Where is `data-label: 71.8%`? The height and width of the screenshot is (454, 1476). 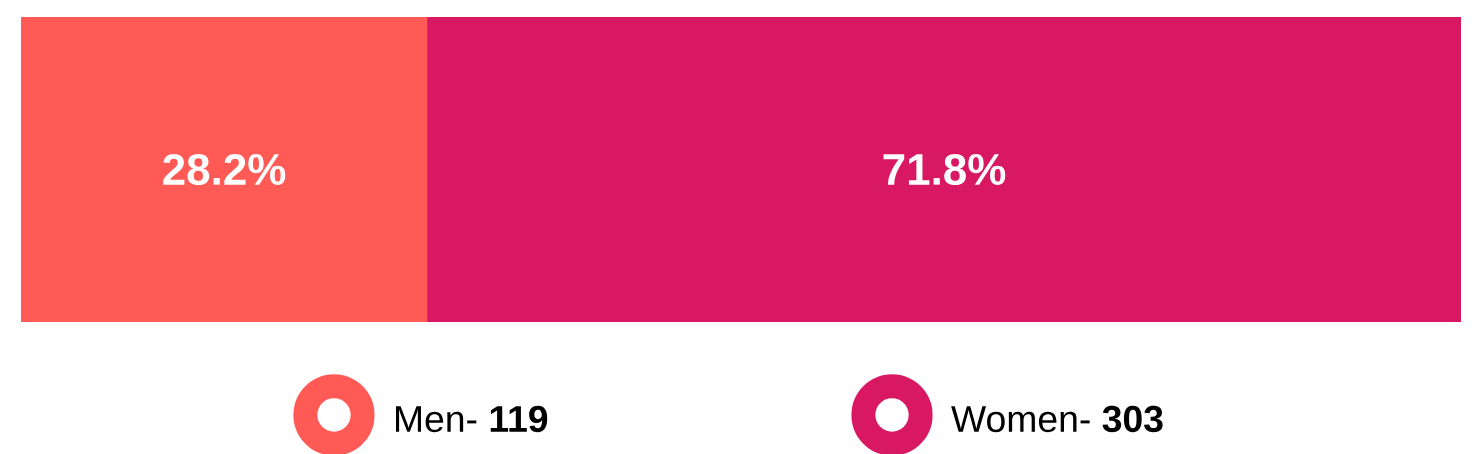 data-label: 71.8% is located at coordinates (944, 169).